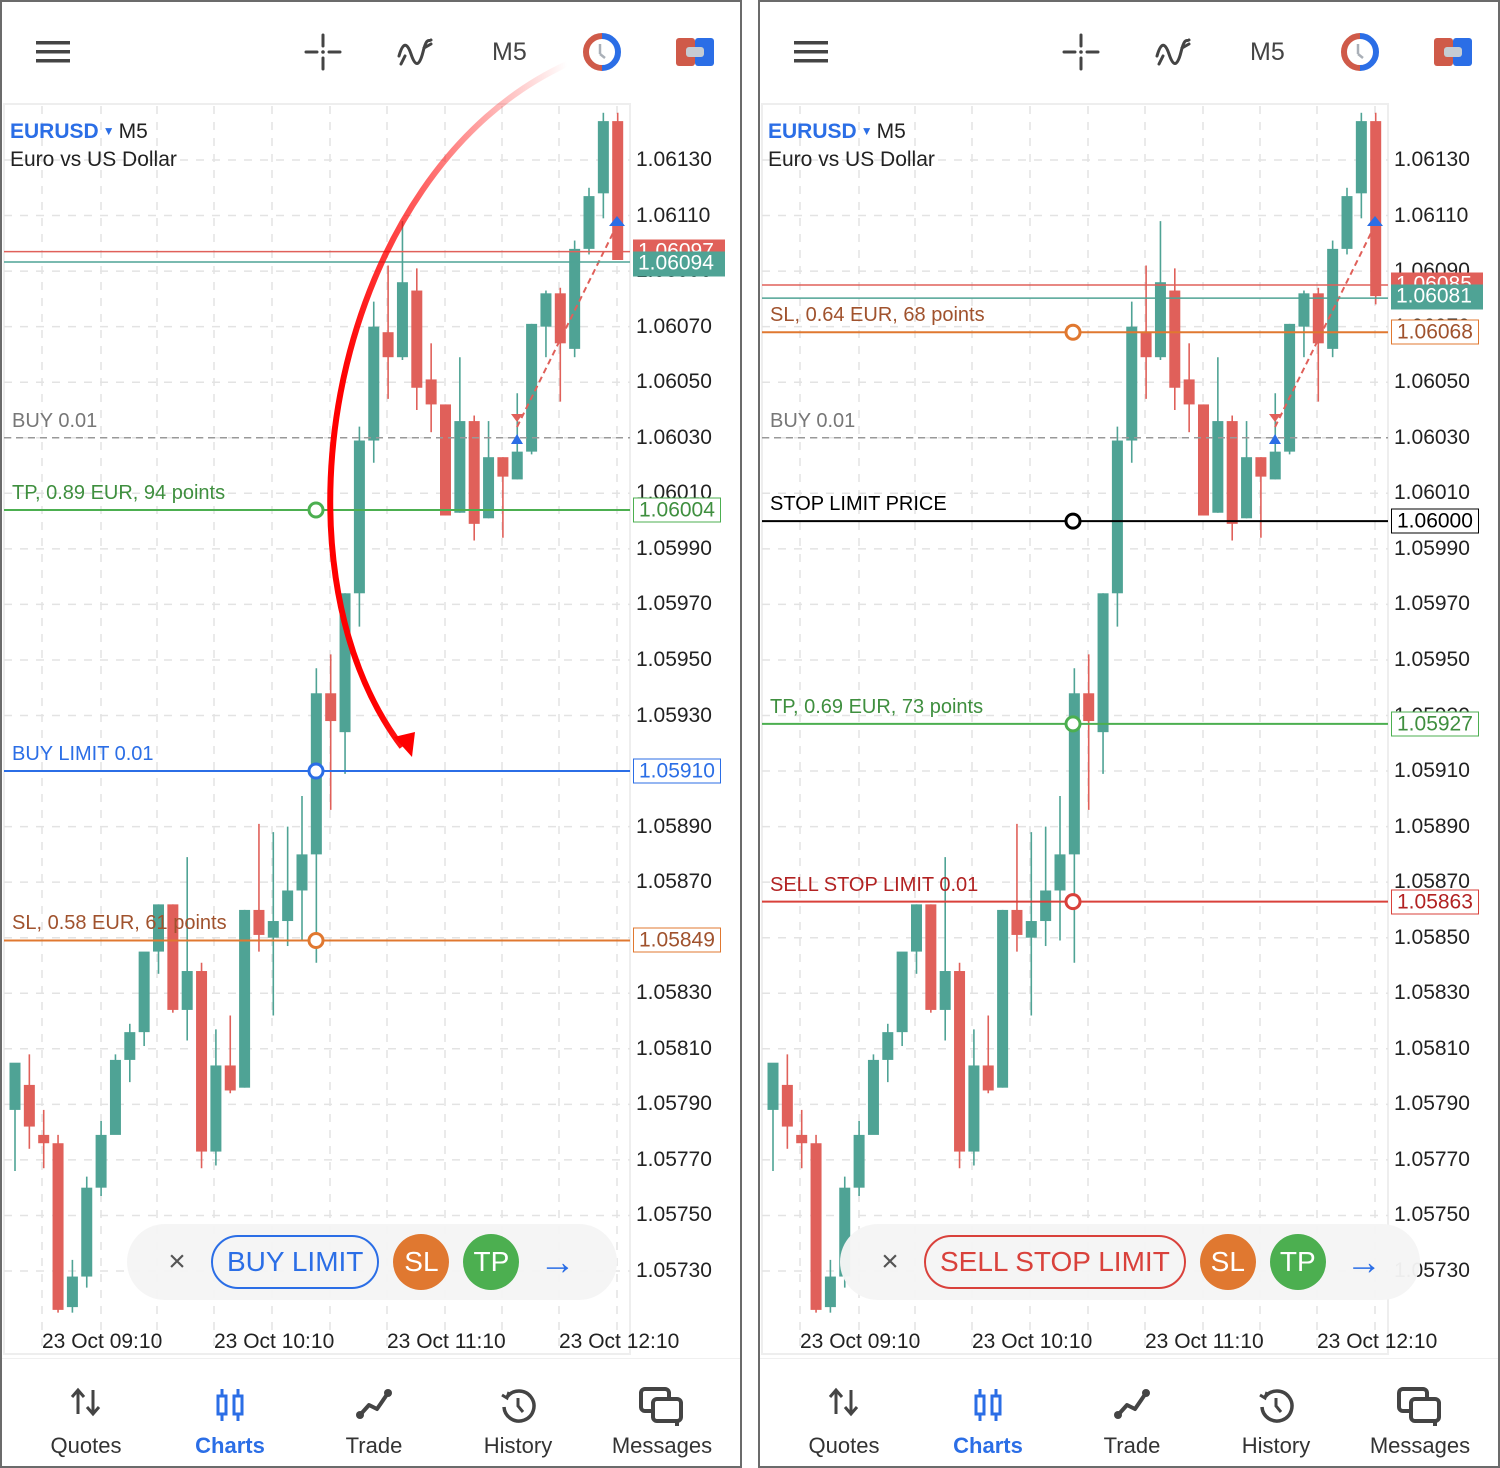 This screenshot has width=1500, height=1468. What do you see at coordinates (1432, 771) in the screenshot?
I see `y-axis-tick: 1.05910` at bounding box center [1432, 771].